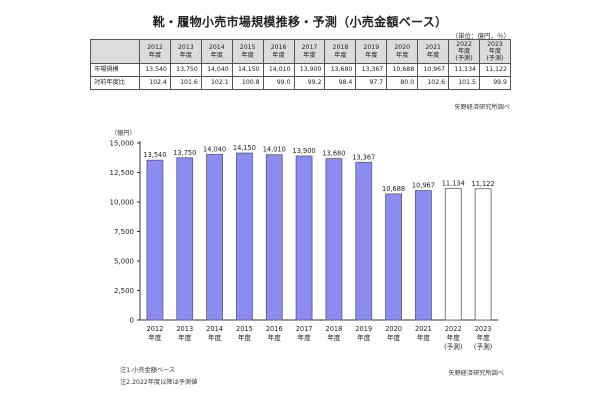 The image size is (600, 400). Describe the element at coordinates (244, 329) in the screenshot. I see `x-tick-label: 2015` at that location.